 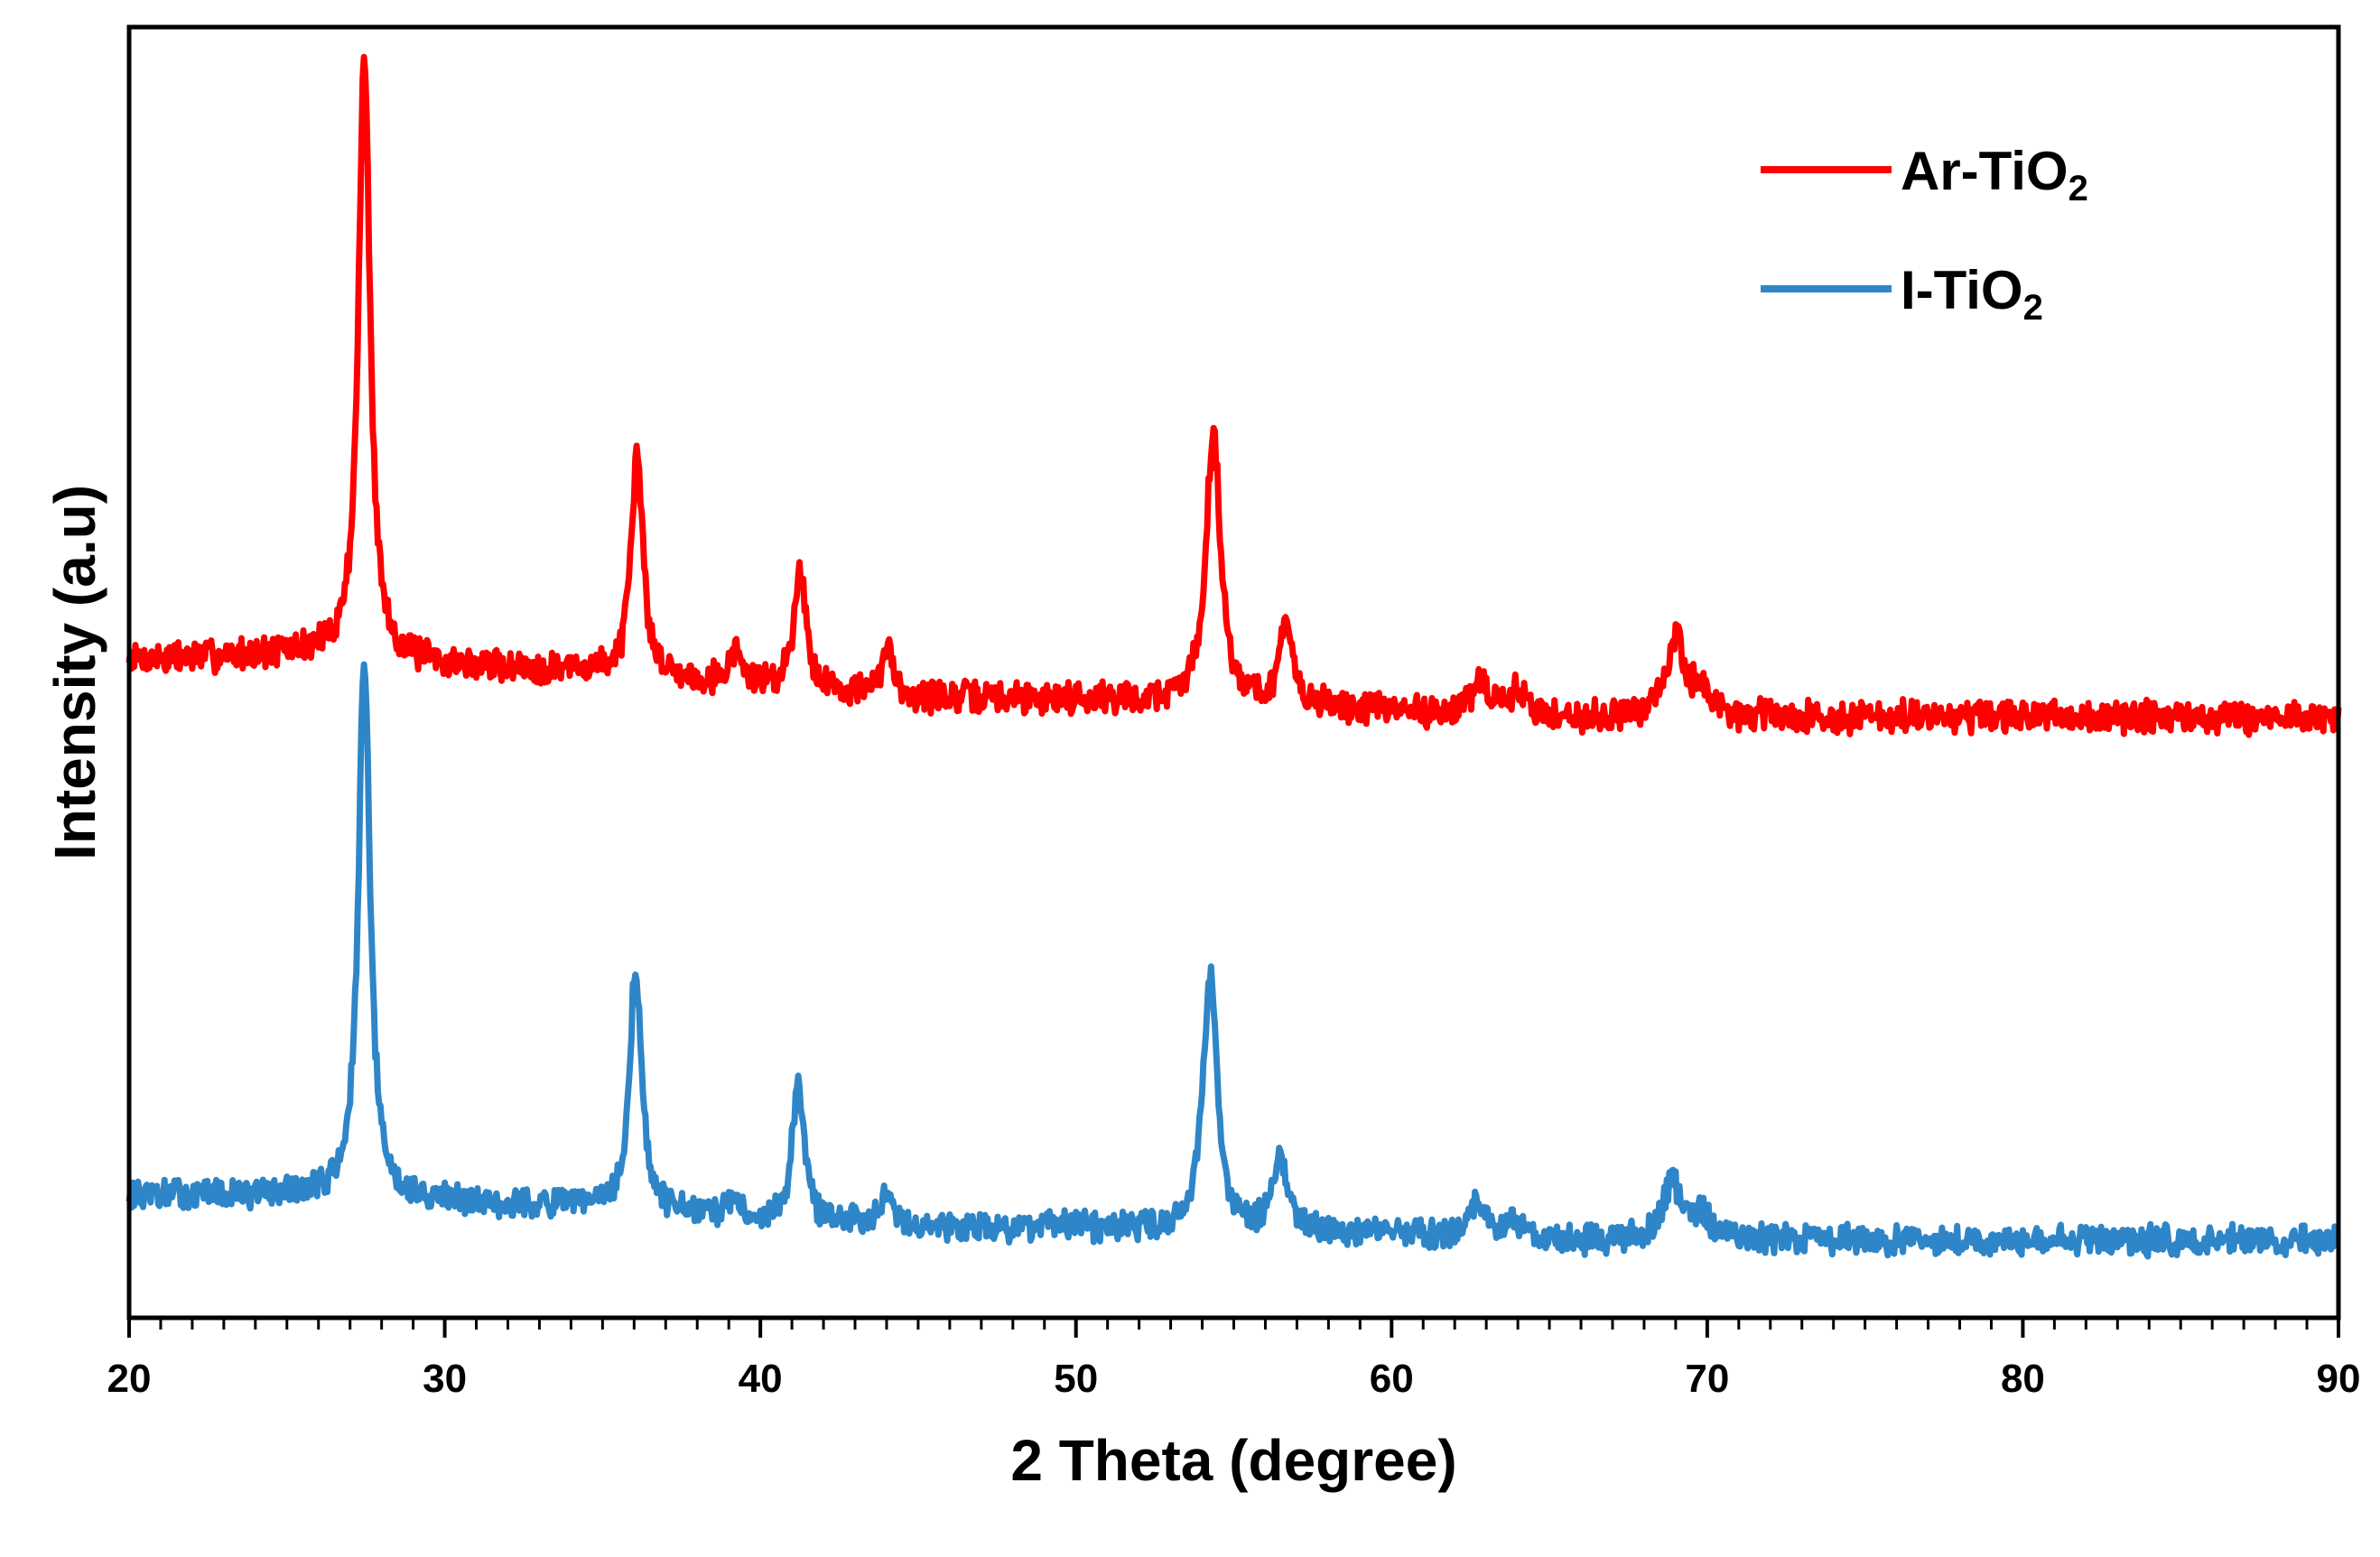 I want to click on x-axis-ticks: 20 30 40 50 60 70 80 90, so click(x=1234, y=1360).